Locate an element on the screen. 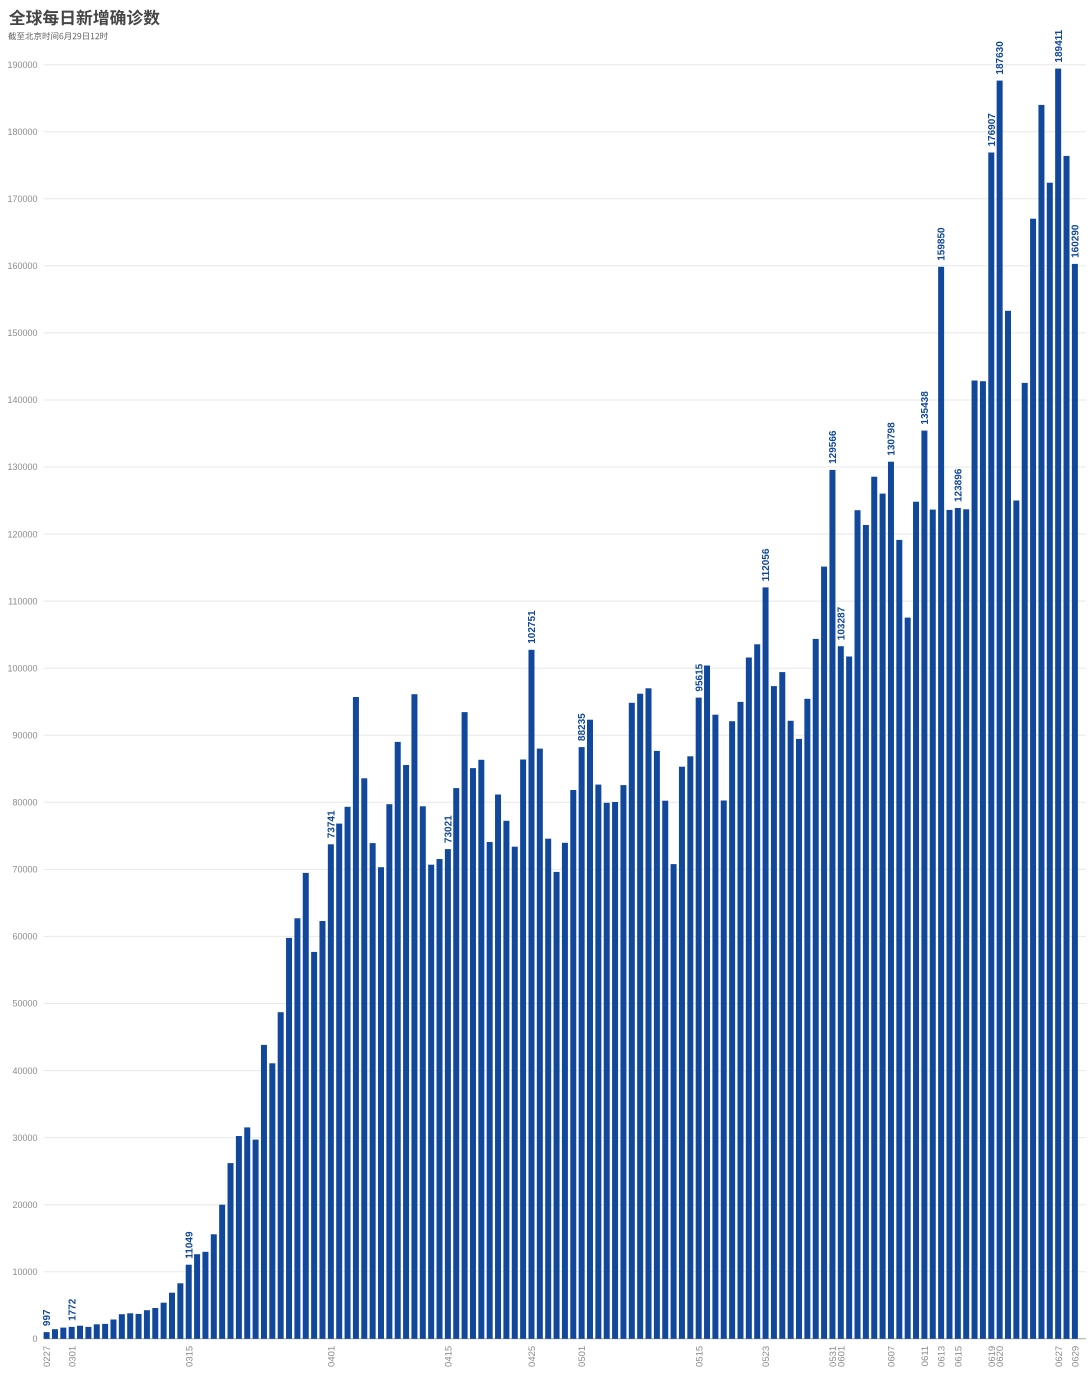 The width and height of the screenshot is (1090, 1389). svg-text: 0613 is located at coordinates (942, 1356).